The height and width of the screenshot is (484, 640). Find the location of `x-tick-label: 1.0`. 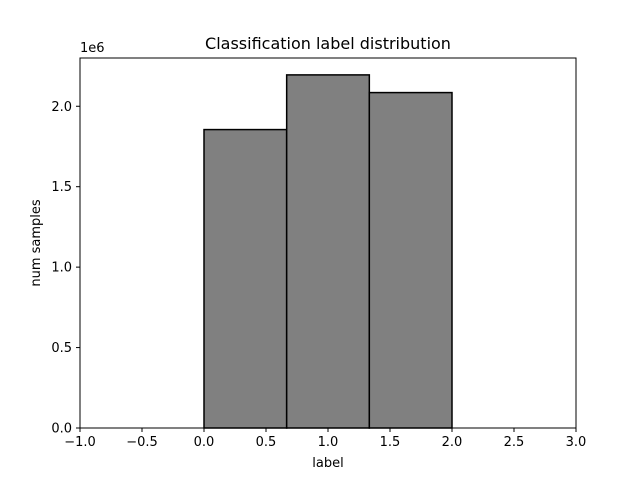

x-tick-label: 1.0 is located at coordinates (328, 442).